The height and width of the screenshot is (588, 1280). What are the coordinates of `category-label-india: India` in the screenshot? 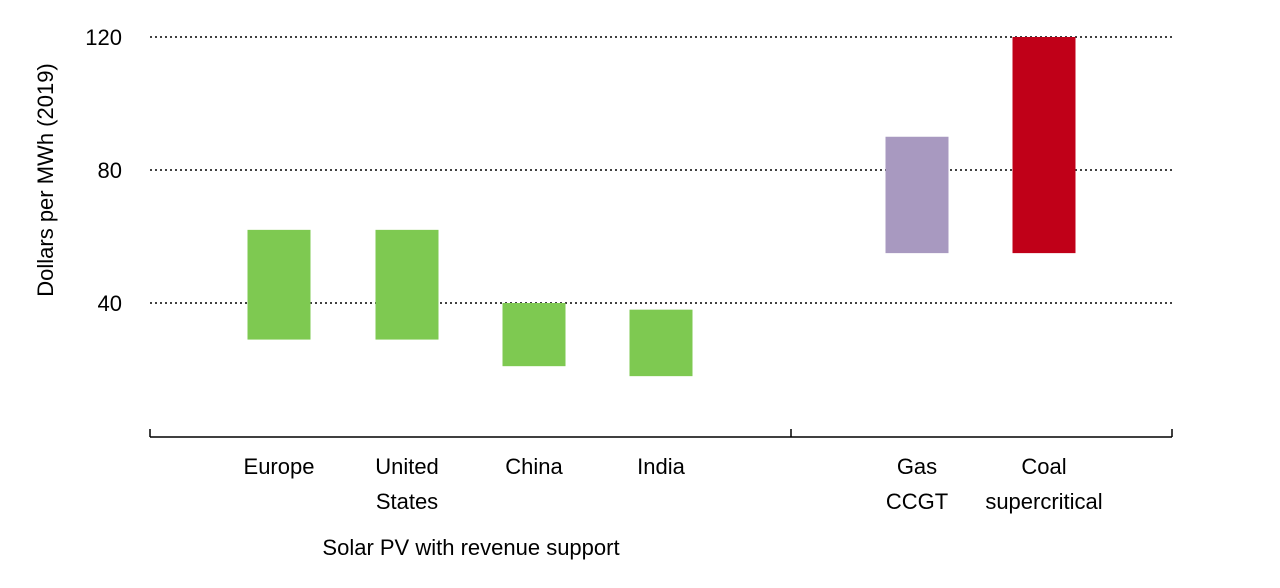 It's located at (661, 466).